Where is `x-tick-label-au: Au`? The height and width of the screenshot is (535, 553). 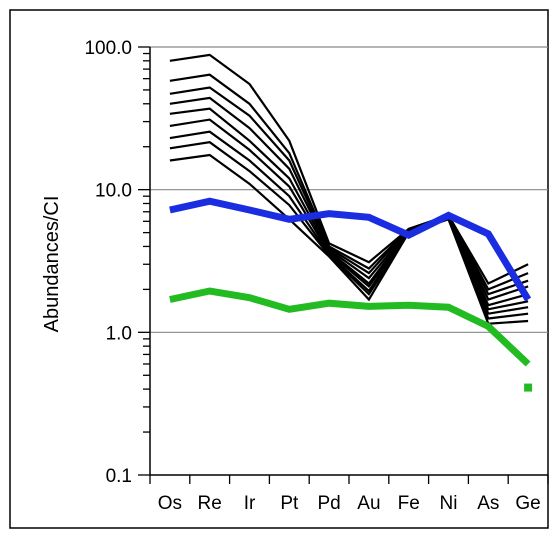
x-tick-label-au: Au is located at coordinates (368, 503).